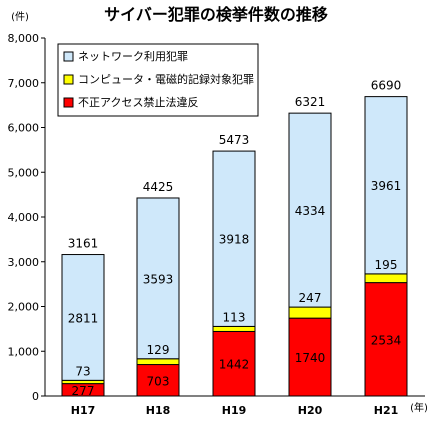 This screenshot has height=423, width=433. I want to click on y-tick-label: 3,000, so click(24, 262).